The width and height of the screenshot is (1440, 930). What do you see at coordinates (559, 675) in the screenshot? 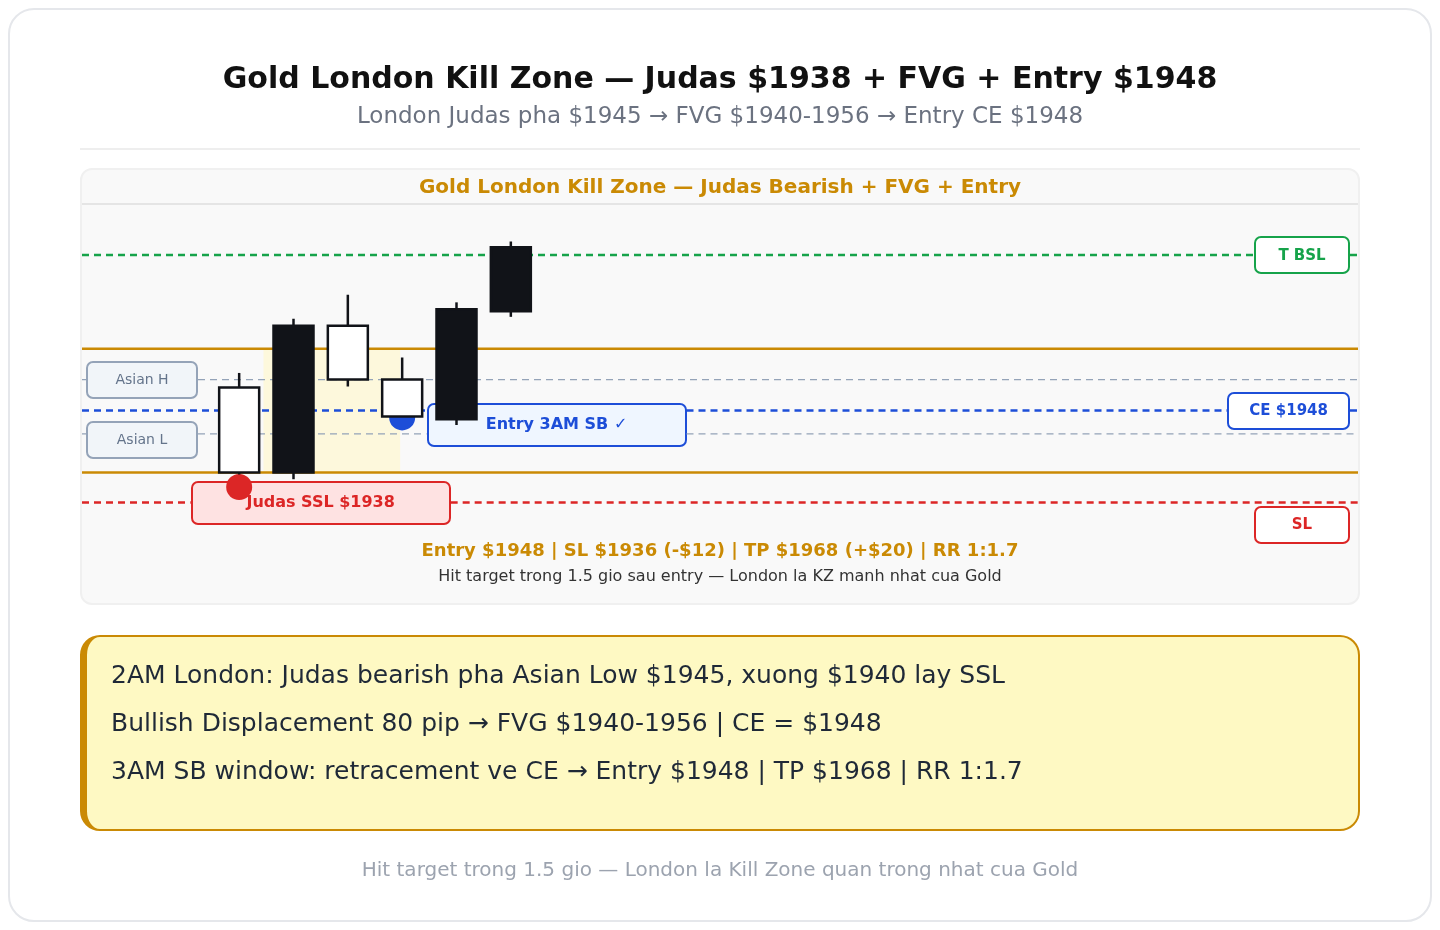
I see `text: 2AM London: Judas bearish pha Asian Low $1945, xuong $1940 lay SSL` at bounding box center [559, 675].